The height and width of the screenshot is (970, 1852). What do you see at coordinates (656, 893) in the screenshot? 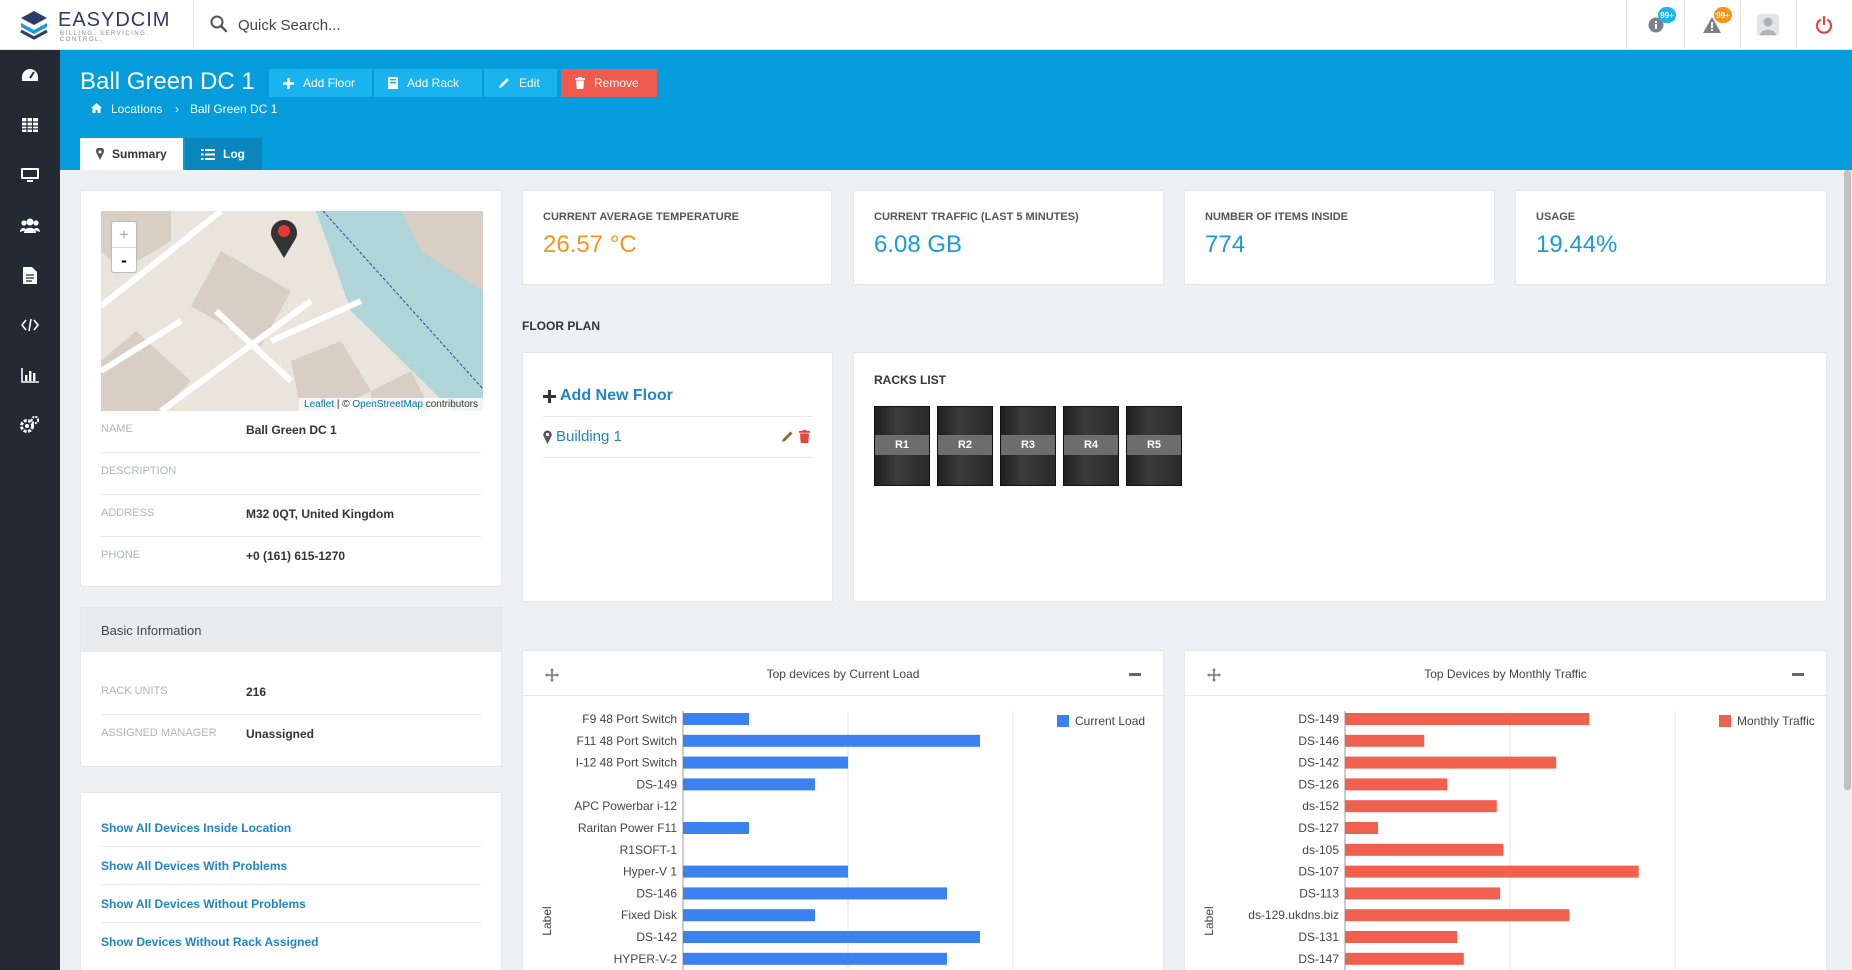
I see `tick-label: DS-146` at bounding box center [656, 893].